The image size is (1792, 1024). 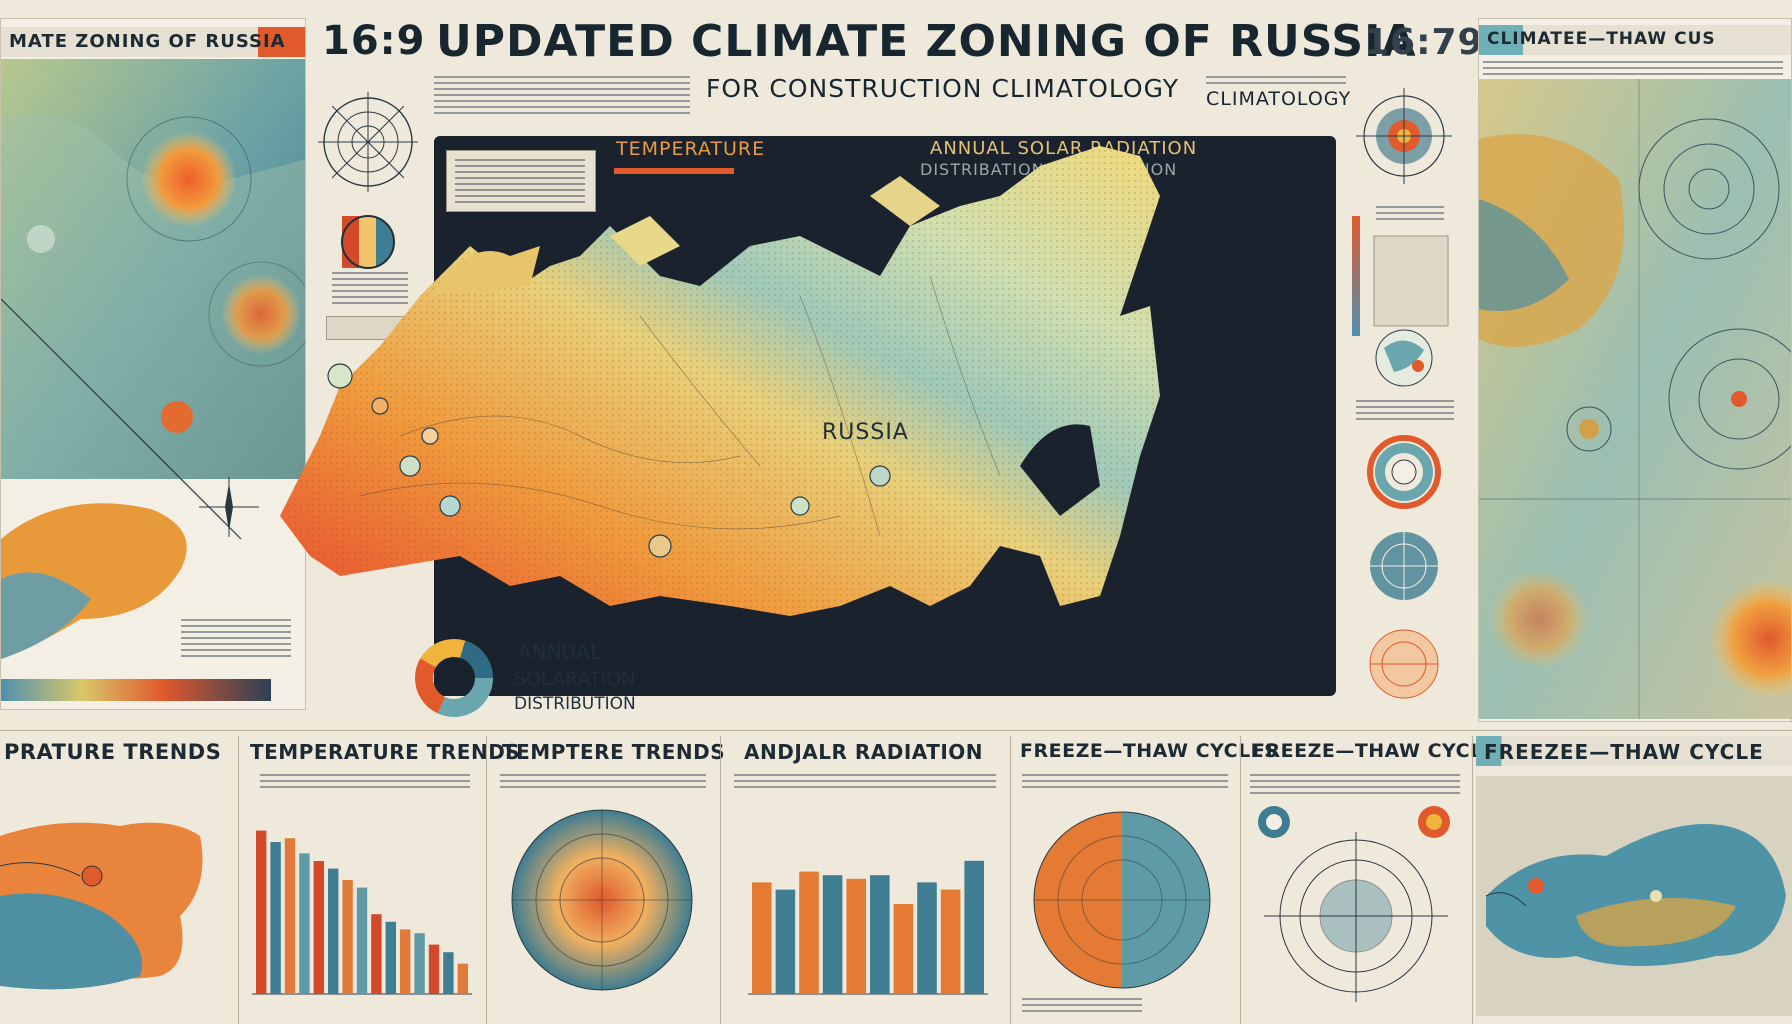 What do you see at coordinates (926, 41) in the screenshot?
I see `page-title: UPDATED CLIMATE ZONING OF RUSSIA` at bounding box center [926, 41].